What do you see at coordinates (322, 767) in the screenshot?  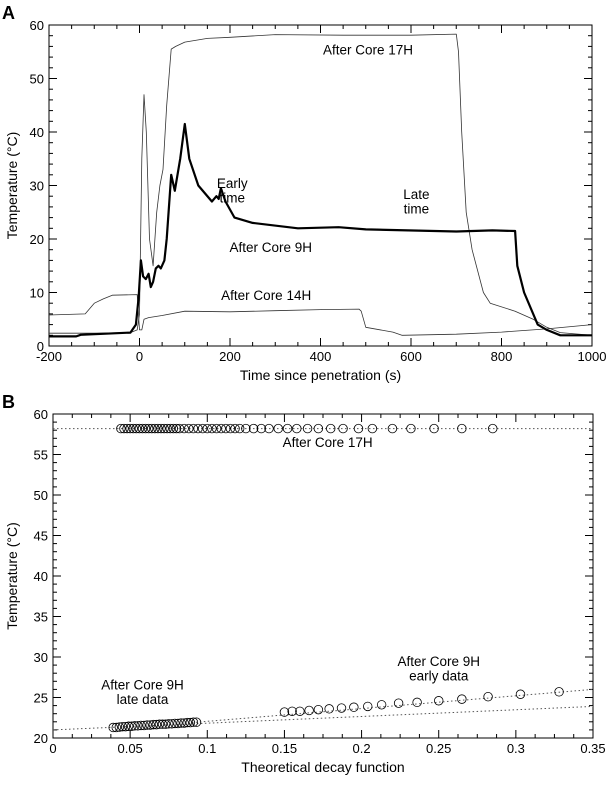 I see `x-axis-label: Theoretical decay function` at bounding box center [322, 767].